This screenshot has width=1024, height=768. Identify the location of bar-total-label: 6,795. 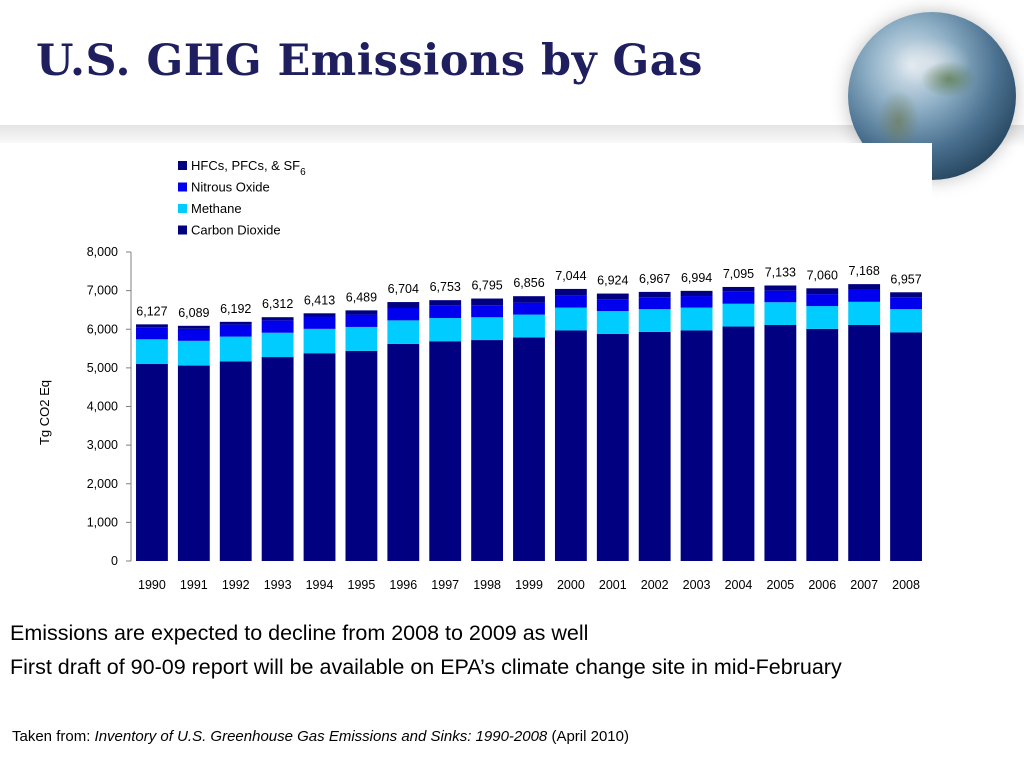
(486, 286).